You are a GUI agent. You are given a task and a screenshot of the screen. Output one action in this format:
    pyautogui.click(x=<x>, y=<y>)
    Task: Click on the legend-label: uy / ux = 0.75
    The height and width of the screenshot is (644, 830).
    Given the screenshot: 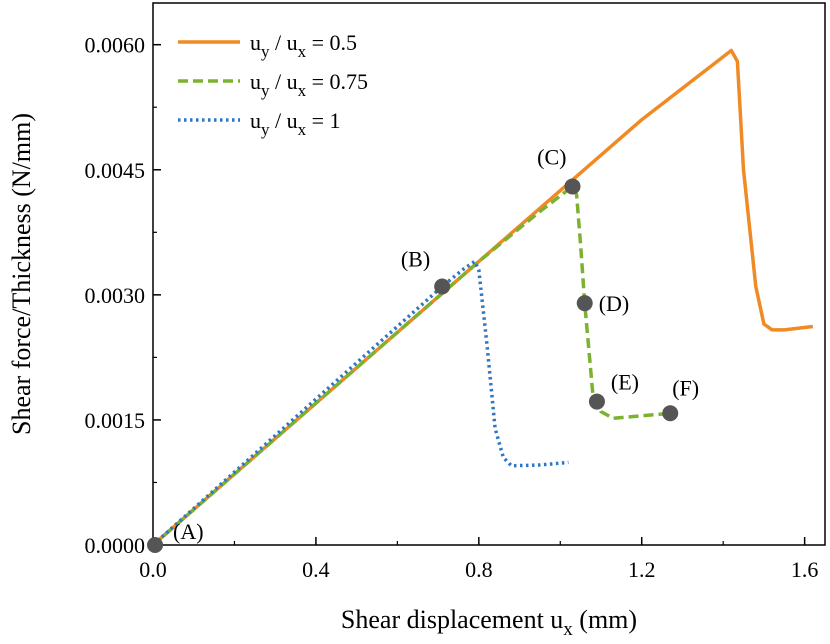 What is the action you would take?
    pyautogui.click(x=309, y=84)
    